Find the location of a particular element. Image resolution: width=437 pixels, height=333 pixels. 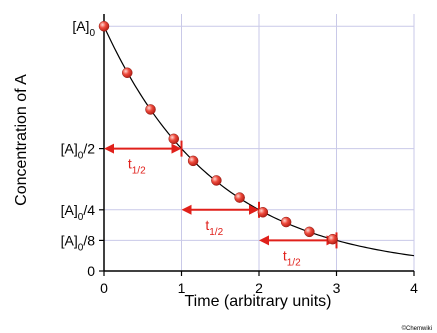

y-tick-label: [A]0/2 is located at coordinates (78, 151).